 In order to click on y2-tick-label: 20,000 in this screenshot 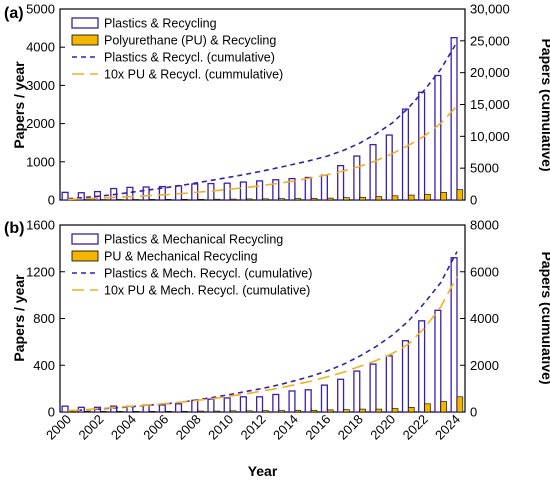, I will do `click(490, 72)`.